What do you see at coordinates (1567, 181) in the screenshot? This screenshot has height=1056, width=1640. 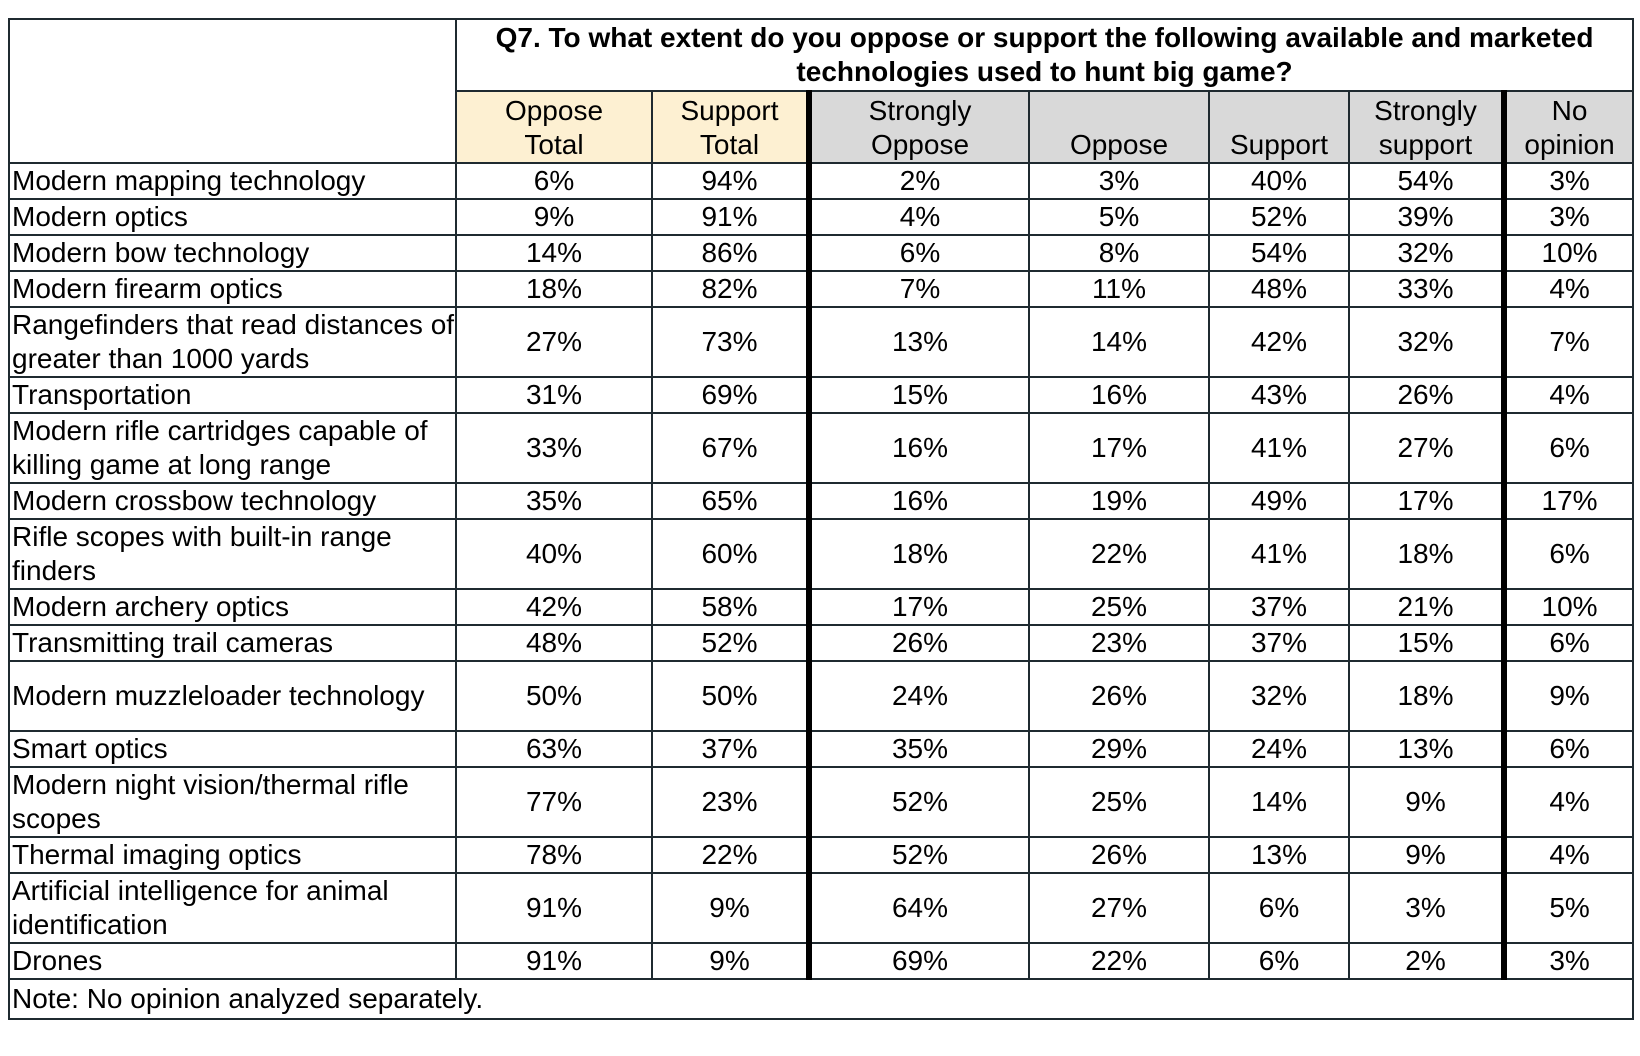 I see `cell-no-opinion: 3%` at bounding box center [1567, 181].